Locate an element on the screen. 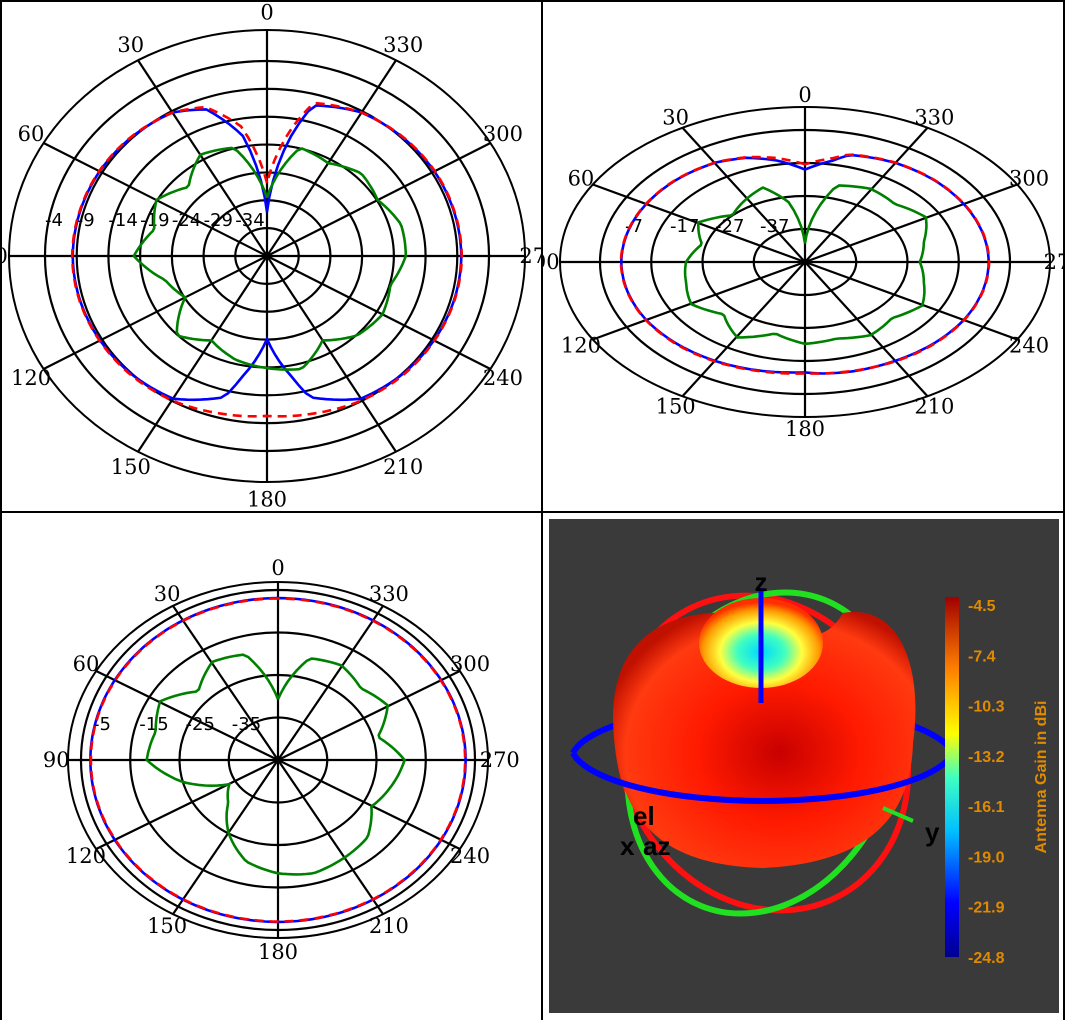 The height and width of the screenshot is (1020, 1065). ring-tick-label: -15 is located at coordinates (153, 724).